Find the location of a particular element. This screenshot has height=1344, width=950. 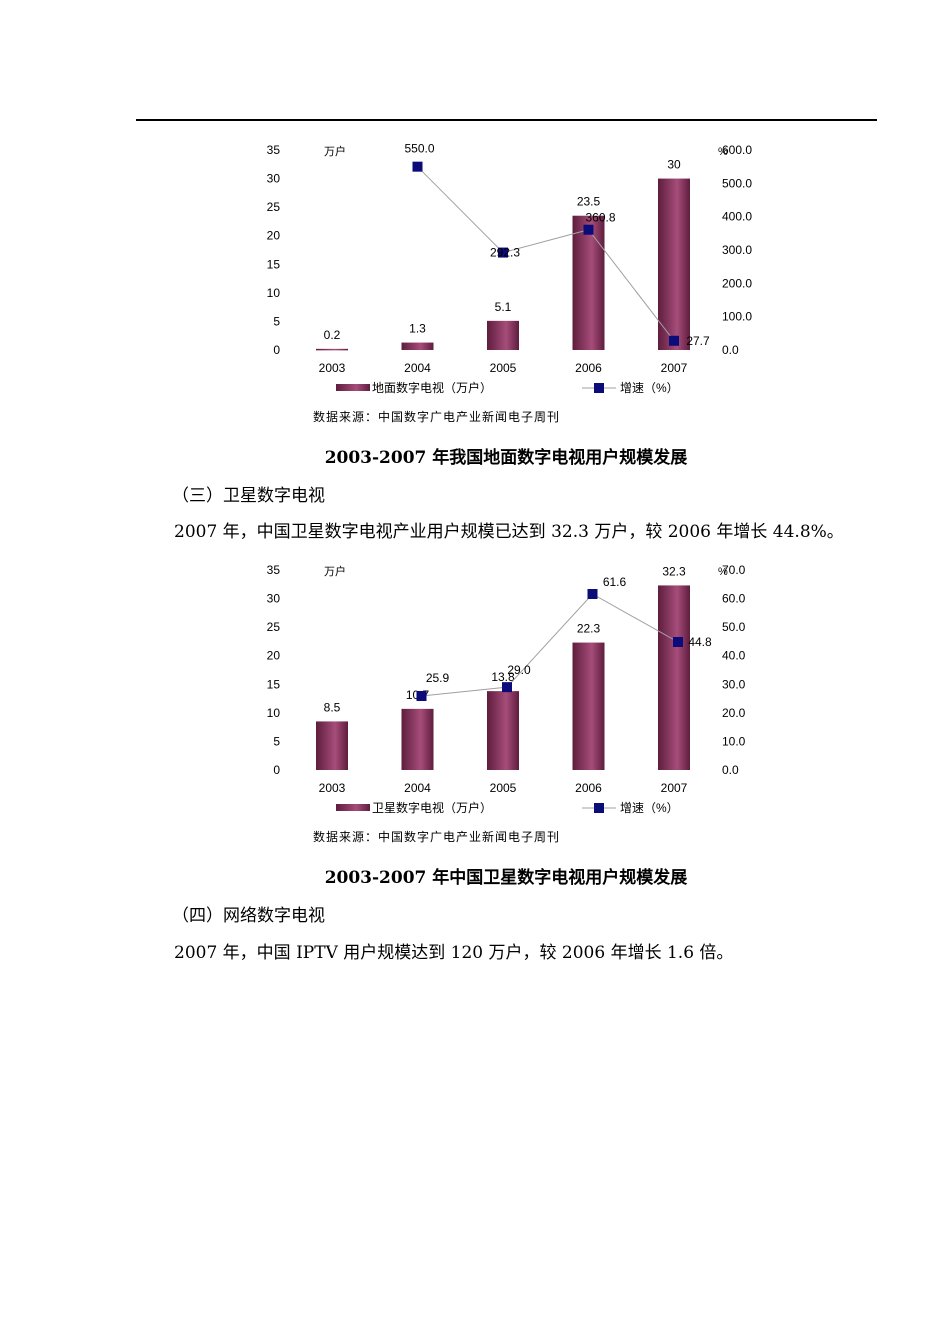

chart2-caption: 2003-2007 年中国卫星数字电视用户规模发展 is located at coordinates (506, 878).